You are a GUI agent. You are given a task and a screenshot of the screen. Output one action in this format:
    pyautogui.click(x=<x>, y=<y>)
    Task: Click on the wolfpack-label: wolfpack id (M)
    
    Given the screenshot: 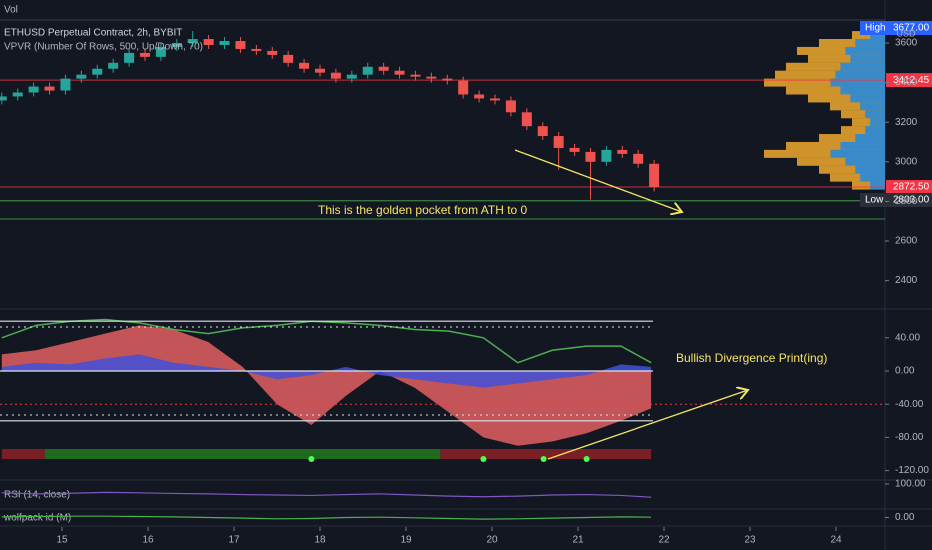 What is the action you would take?
    pyautogui.click(x=37, y=518)
    